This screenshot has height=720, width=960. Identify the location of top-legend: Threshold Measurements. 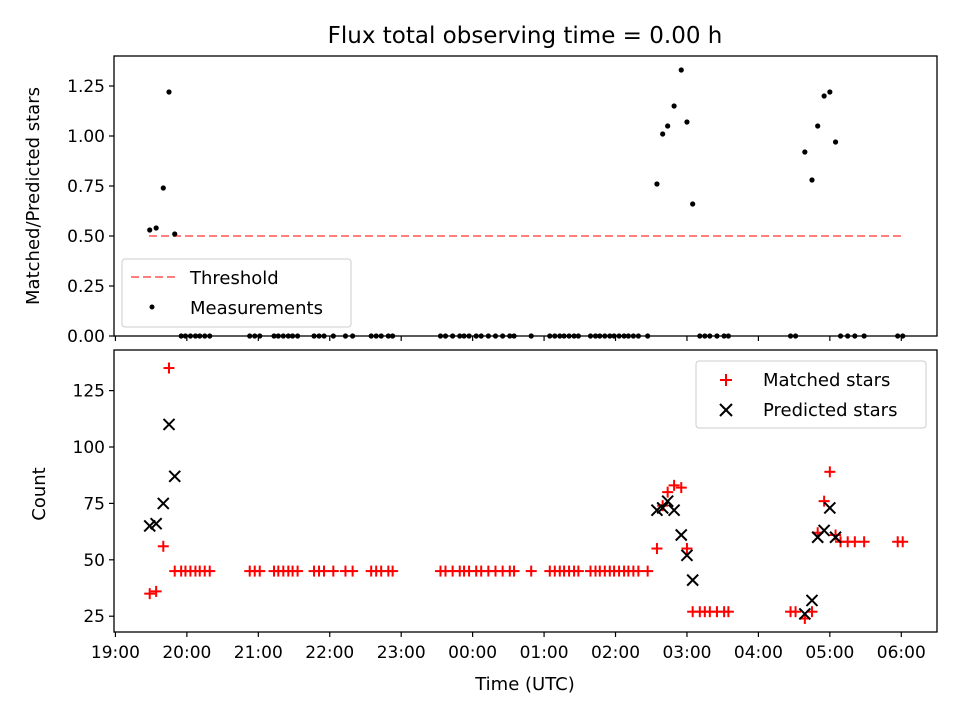
(236, 293).